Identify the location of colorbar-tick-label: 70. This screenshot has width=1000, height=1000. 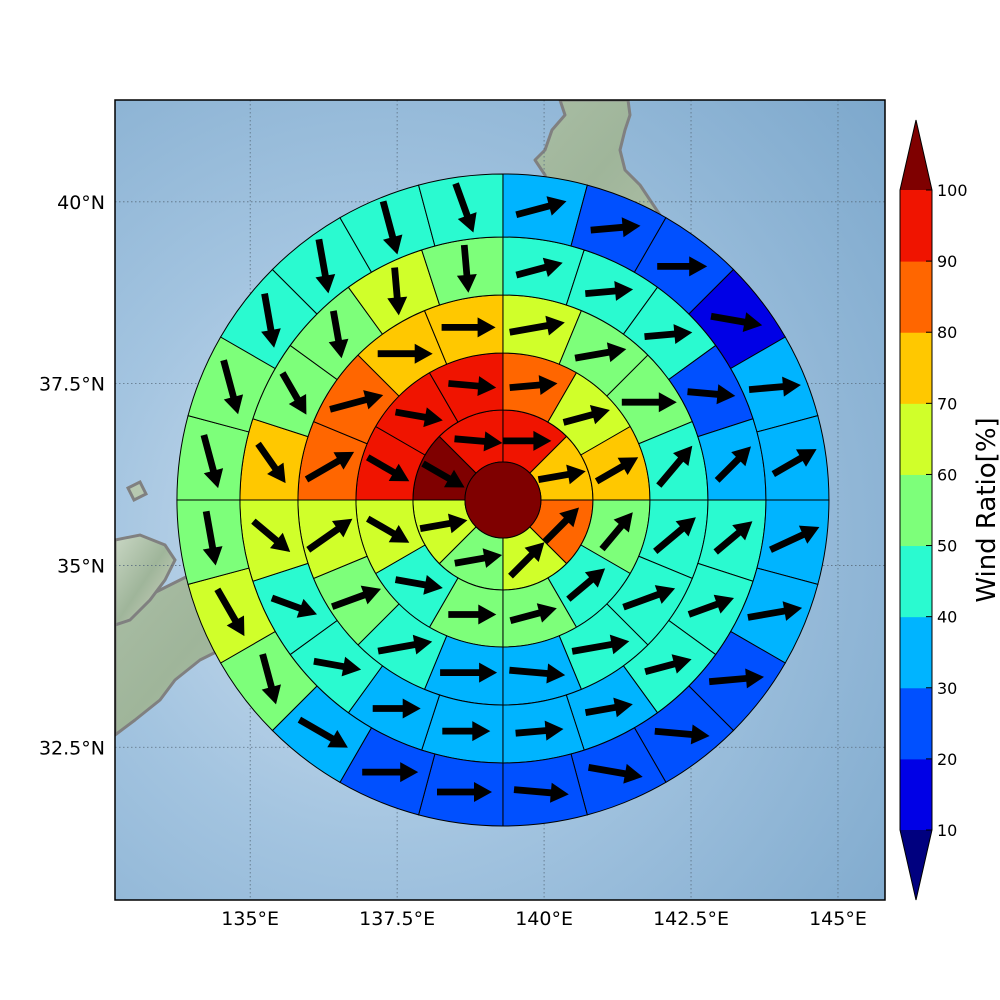
(947, 403).